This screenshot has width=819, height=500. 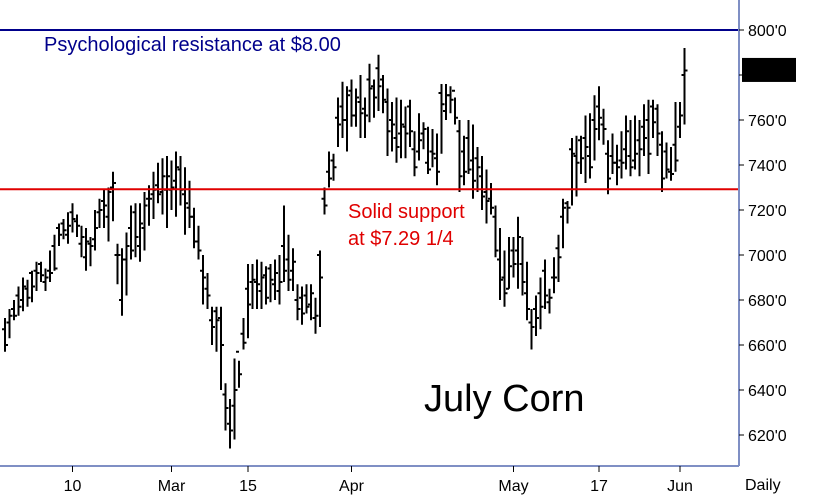 What do you see at coordinates (767, 31) in the screenshot?
I see `y-tick-label: 800'0` at bounding box center [767, 31].